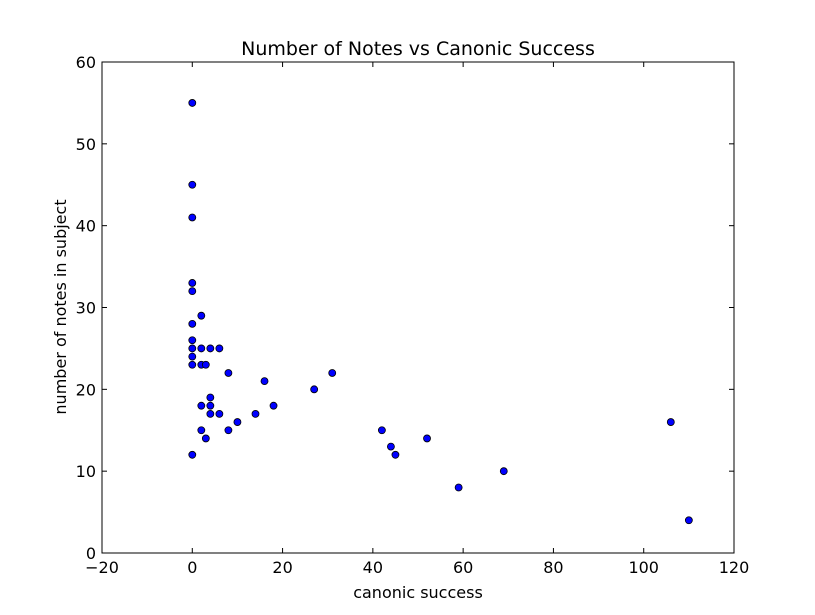 The height and width of the screenshot is (615, 815). Describe the element at coordinates (643, 567) in the screenshot. I see `x-tick-label: 100` at that location.